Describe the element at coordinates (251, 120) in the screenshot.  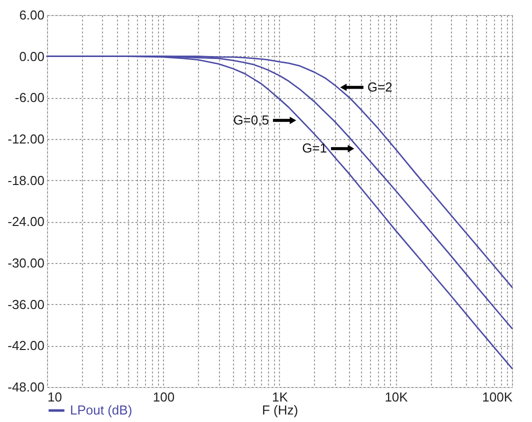
I see `annotation: G=0,5` at that location.